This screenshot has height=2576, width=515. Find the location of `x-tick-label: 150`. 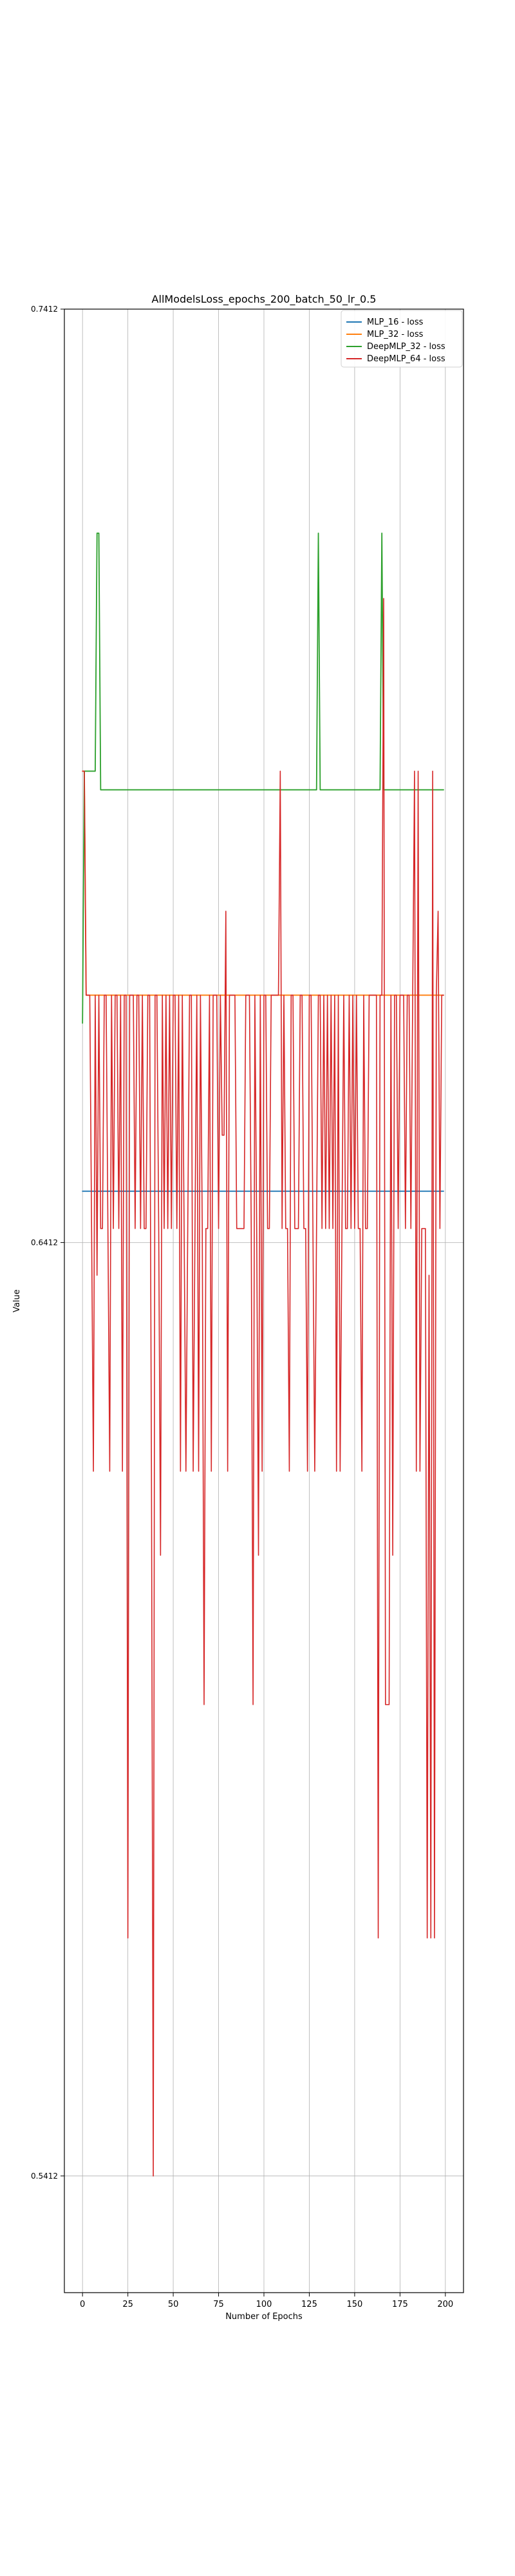

x-tick-label: 150 is located at coordinates (354, 2304).